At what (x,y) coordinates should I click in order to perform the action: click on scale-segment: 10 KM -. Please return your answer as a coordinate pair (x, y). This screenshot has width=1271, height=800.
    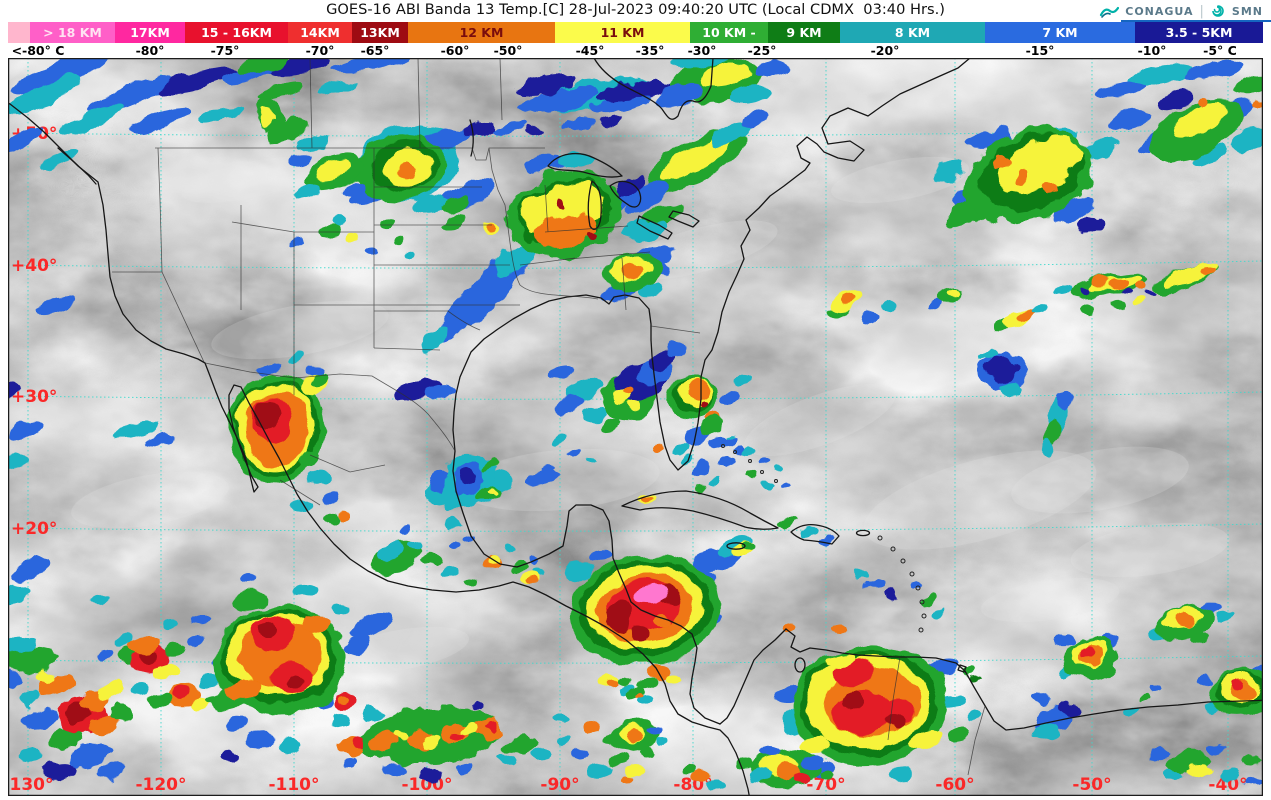
    Looking at the image, I should click on (729, 32).